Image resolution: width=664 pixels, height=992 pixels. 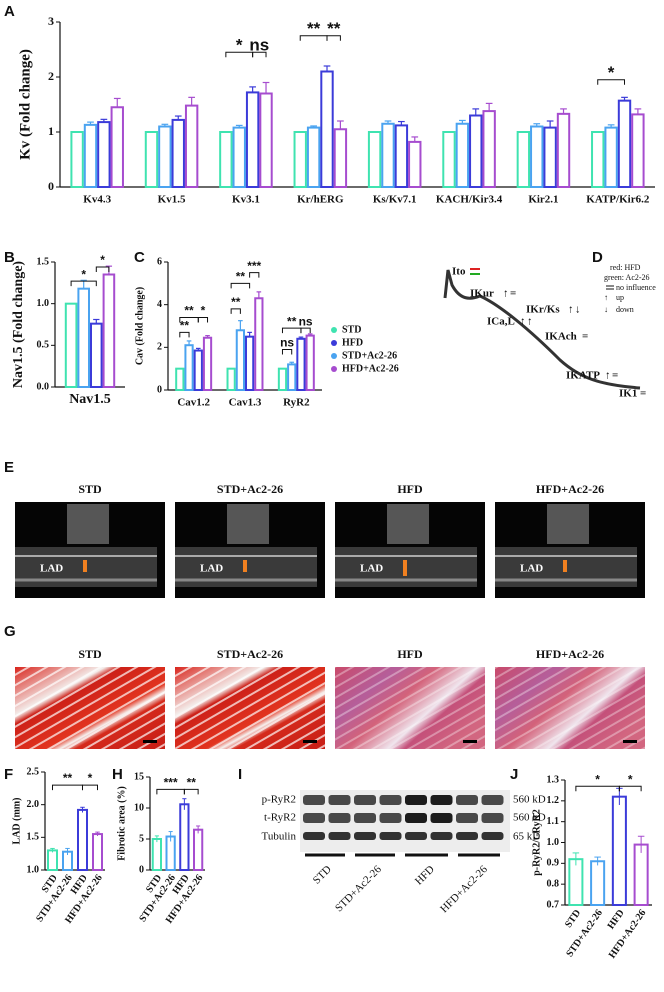 I want to click on y-tick-label: 1.5, so click(x=43, y=261).